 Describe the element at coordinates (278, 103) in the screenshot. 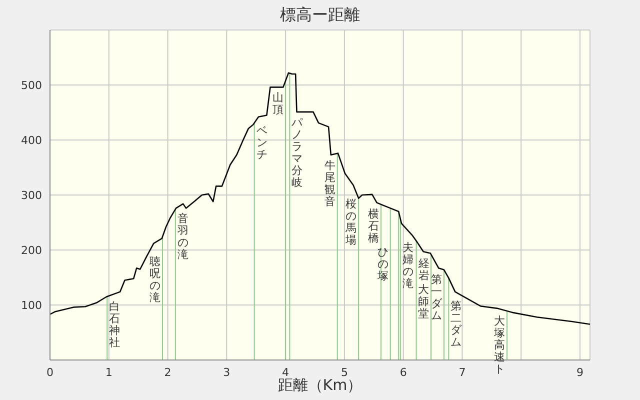

I see `ref-line-label: 山頂` at that location.